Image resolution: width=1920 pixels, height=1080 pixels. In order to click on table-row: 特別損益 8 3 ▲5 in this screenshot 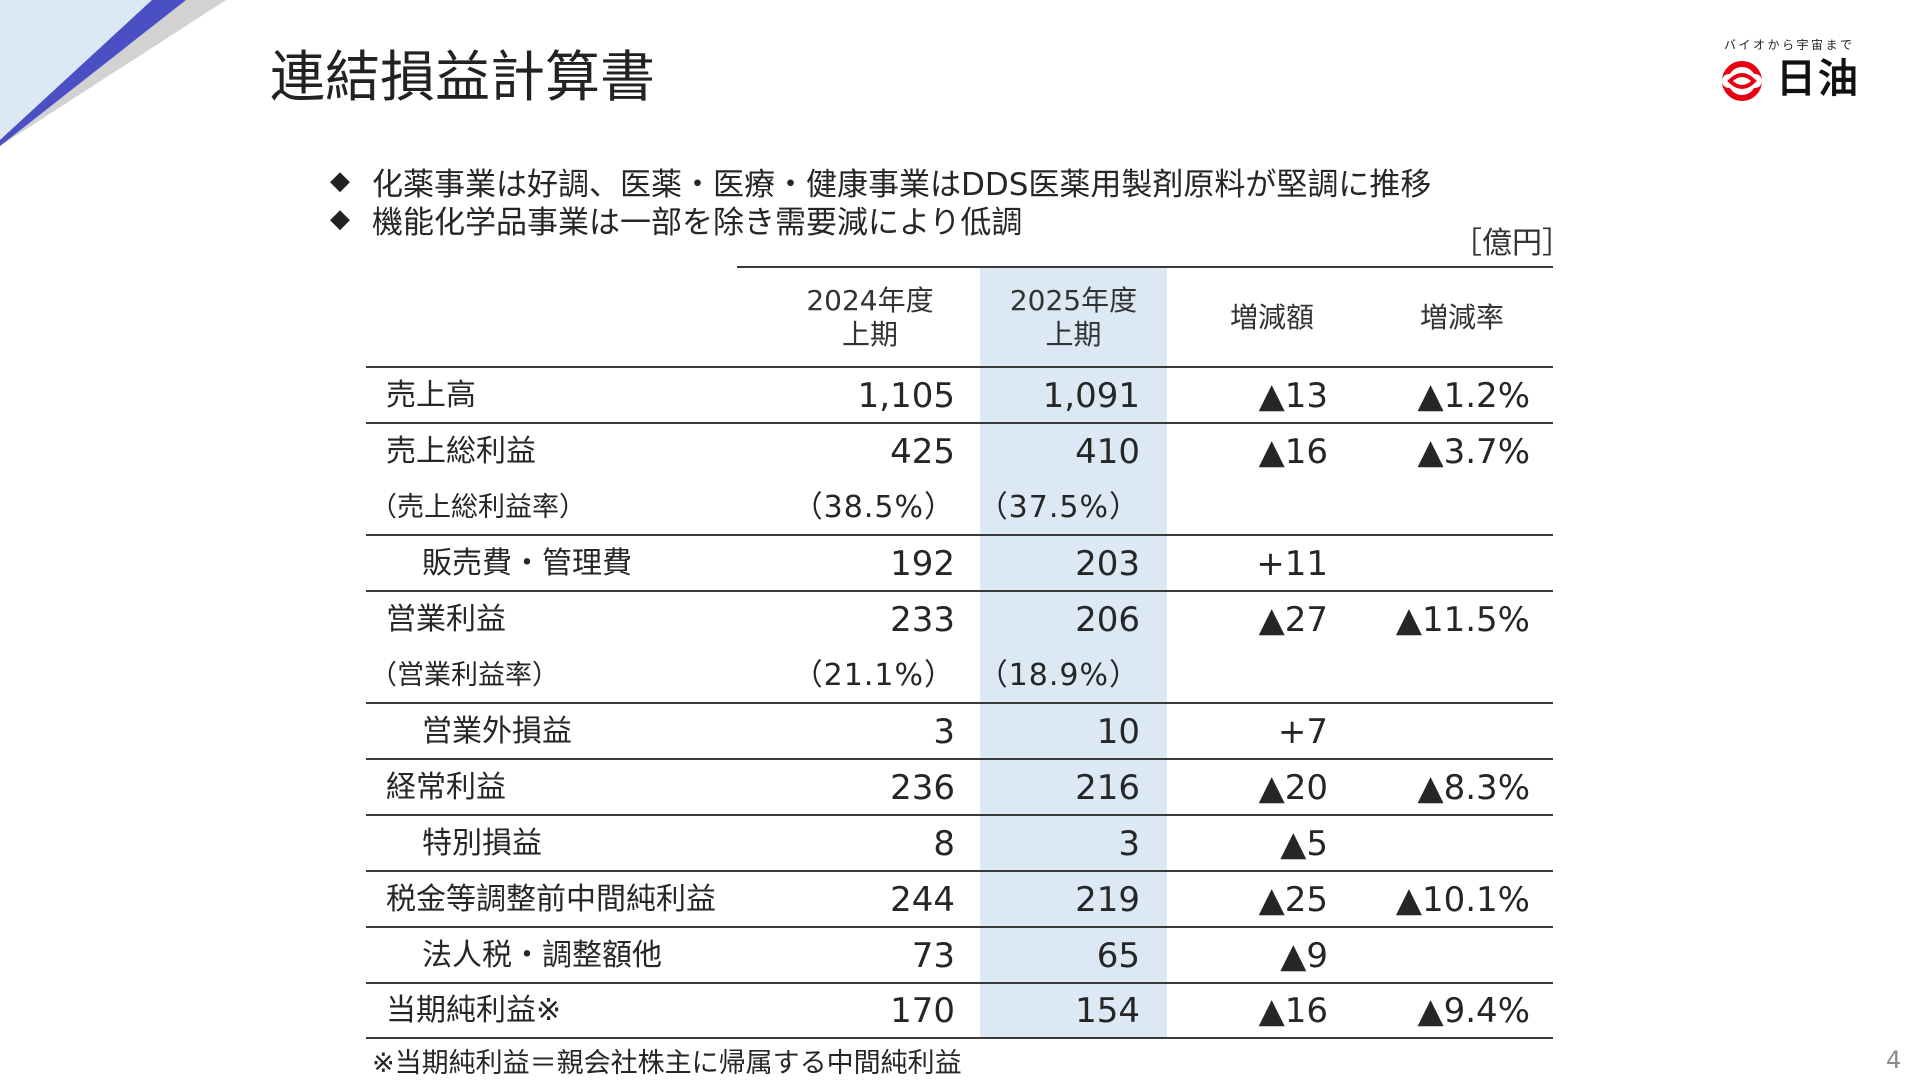, I will do `click(959, 844)`.